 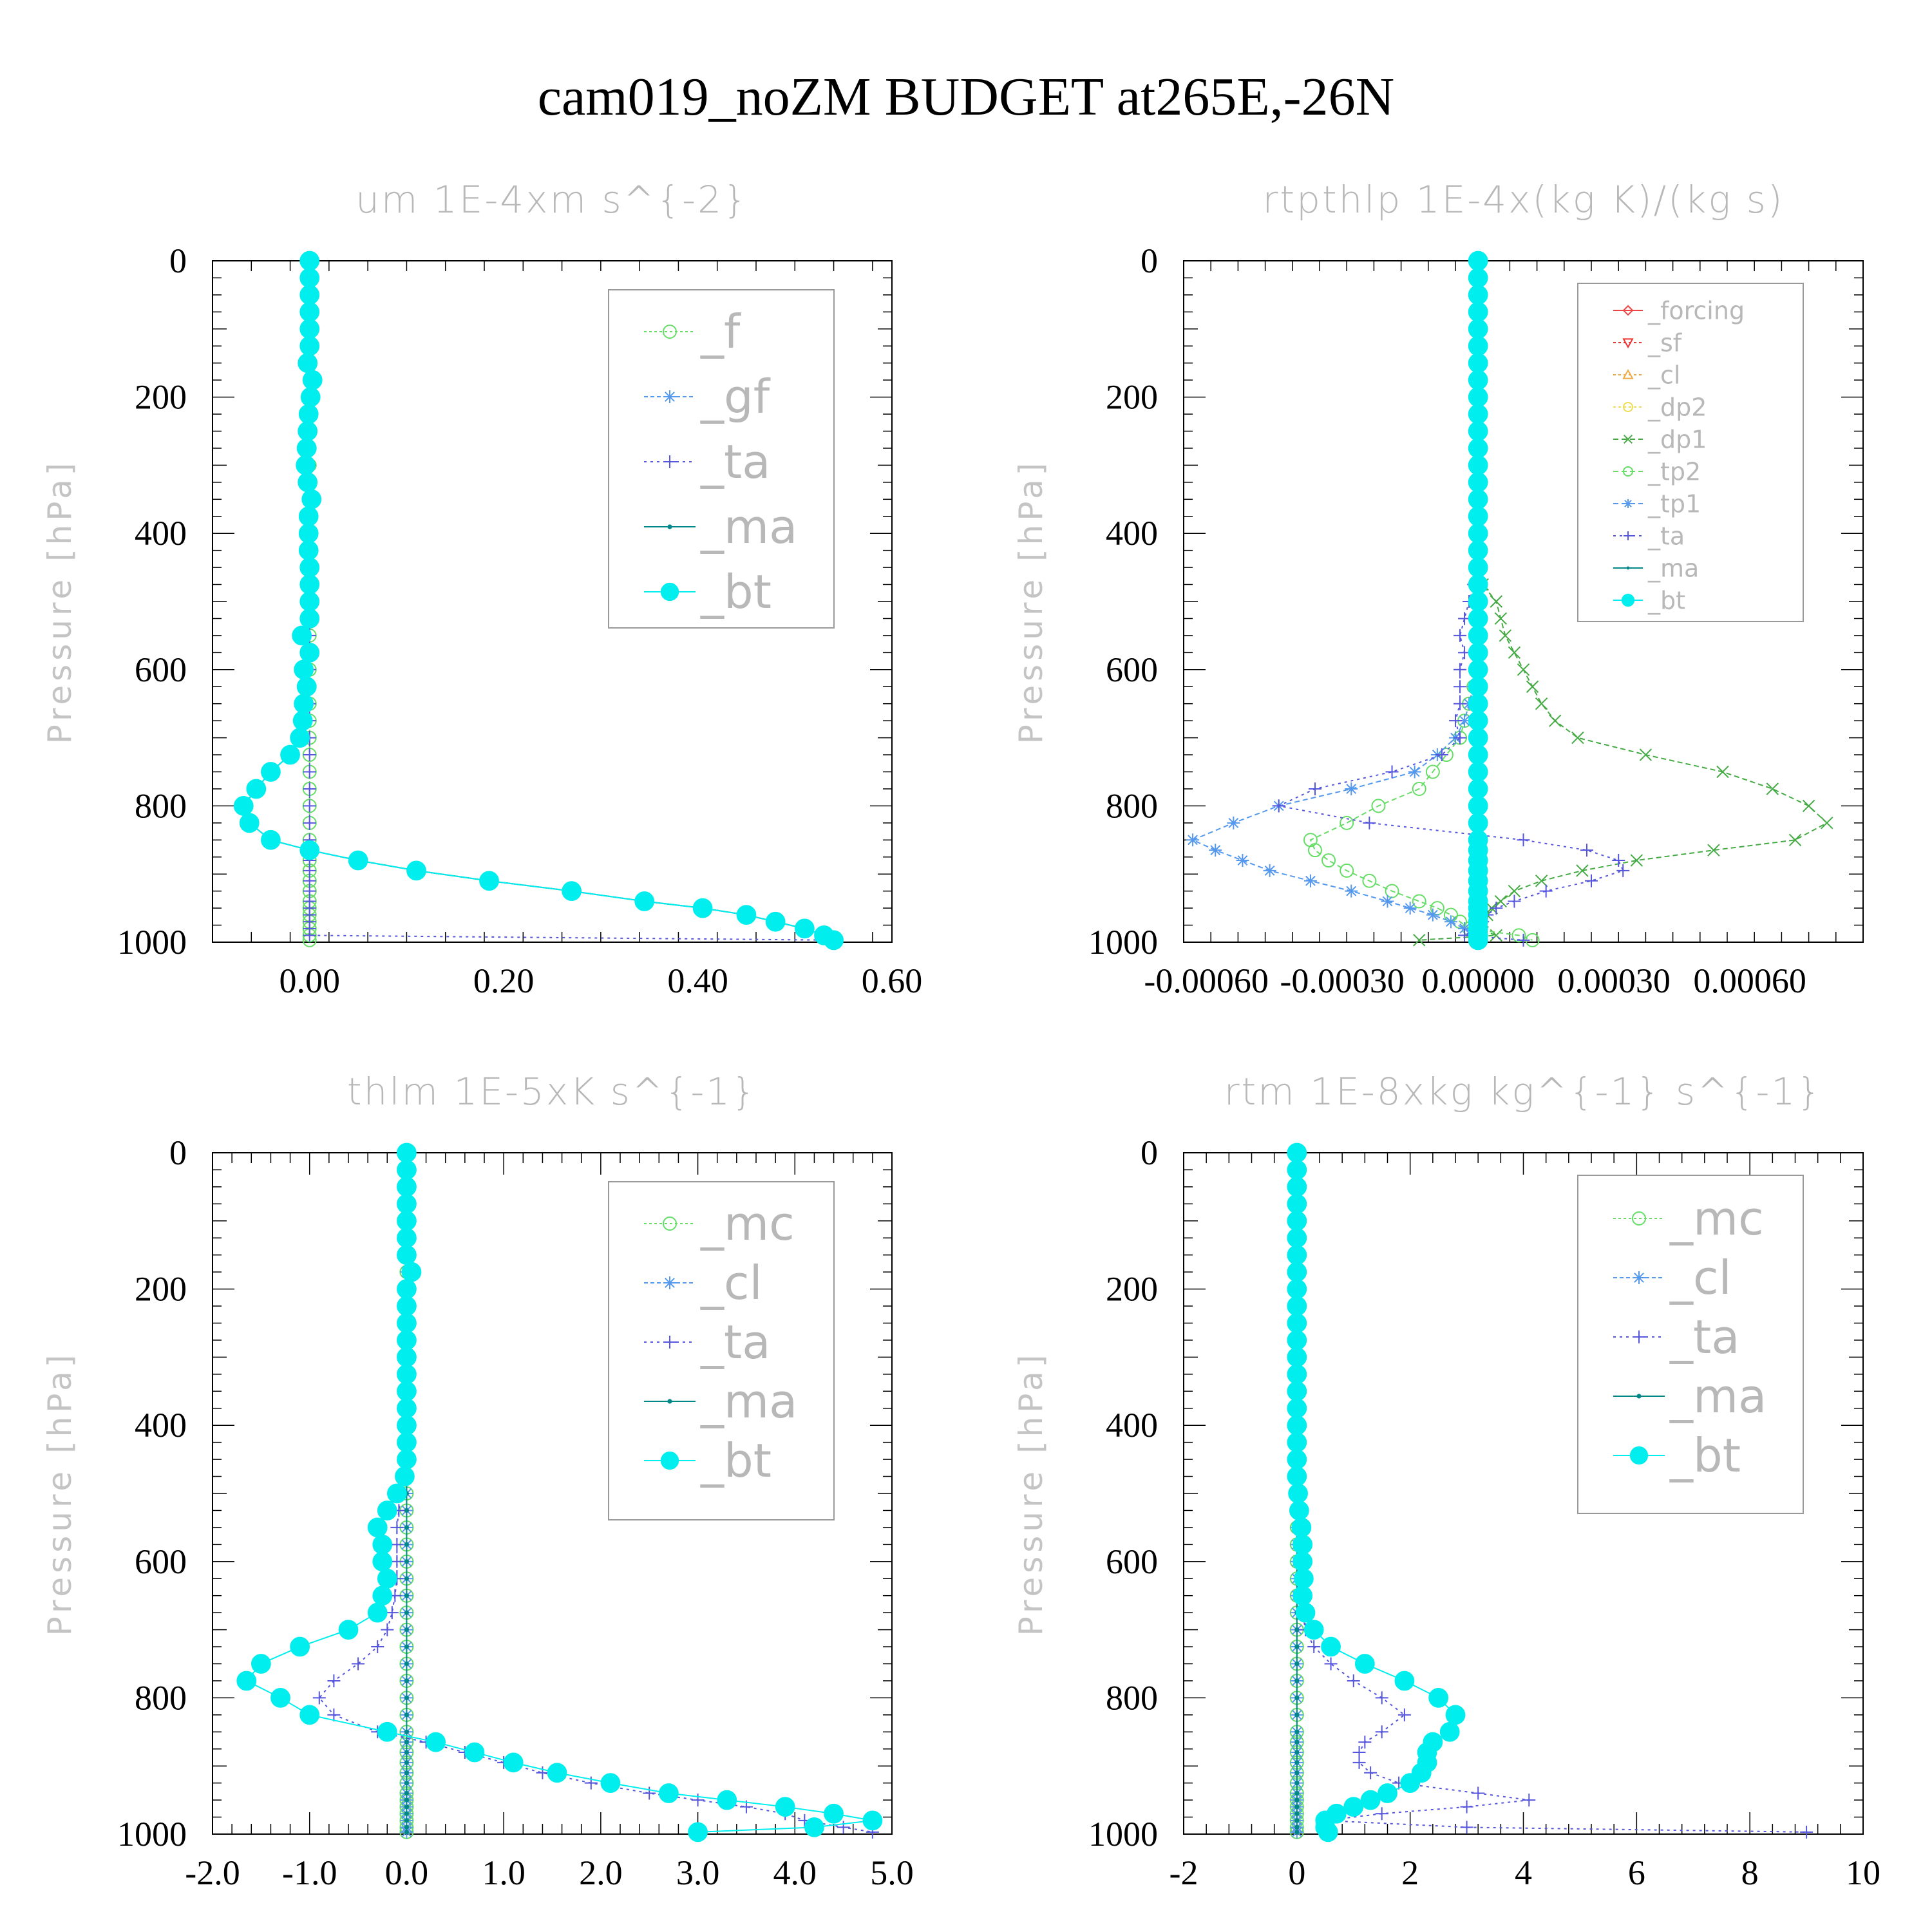 What do you see at coordinates (1750, 980) in the screenshot?
I see `x-tick-label: 0.00060` at bounding box center [1750, 980].